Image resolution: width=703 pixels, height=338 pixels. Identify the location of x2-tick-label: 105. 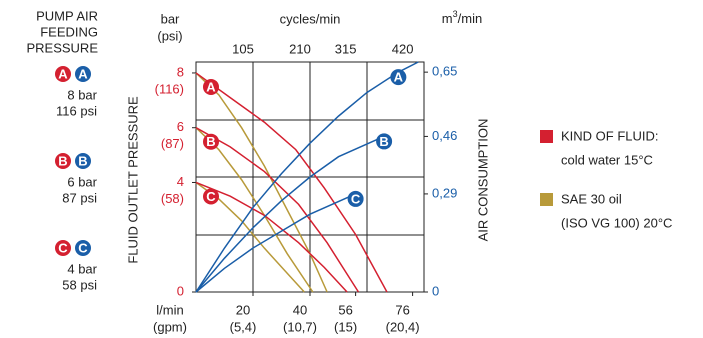
(243, 48).